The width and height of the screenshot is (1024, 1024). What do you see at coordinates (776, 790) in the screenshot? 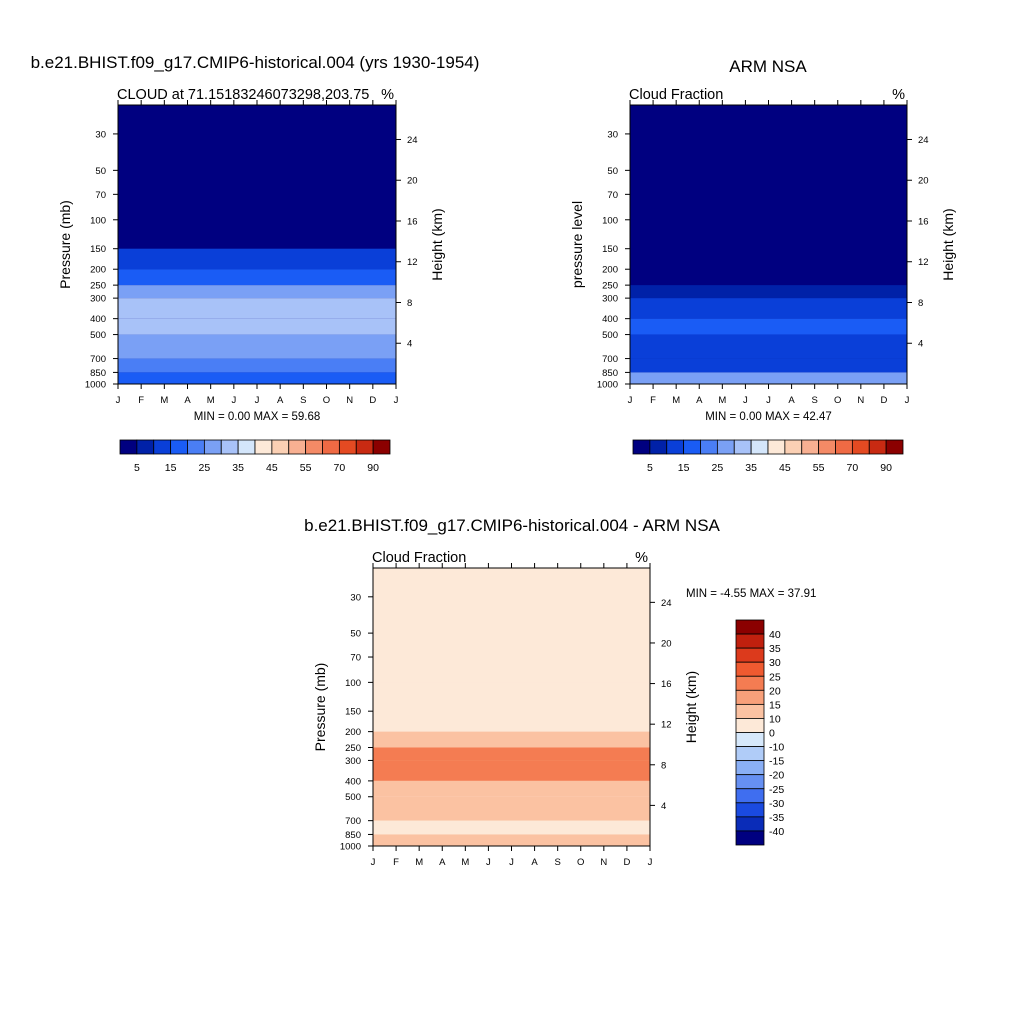
I see `diff-colorbar-label: -25` at bounding box center [776, 790].